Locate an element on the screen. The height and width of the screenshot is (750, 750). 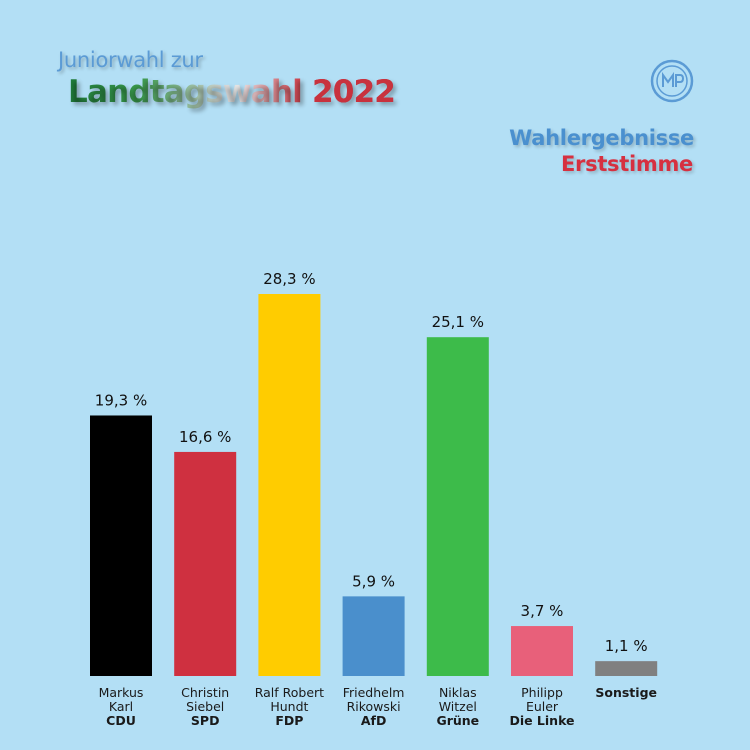
category-label: Niklas Witzel Grüne is located at coordinates (458, 707).